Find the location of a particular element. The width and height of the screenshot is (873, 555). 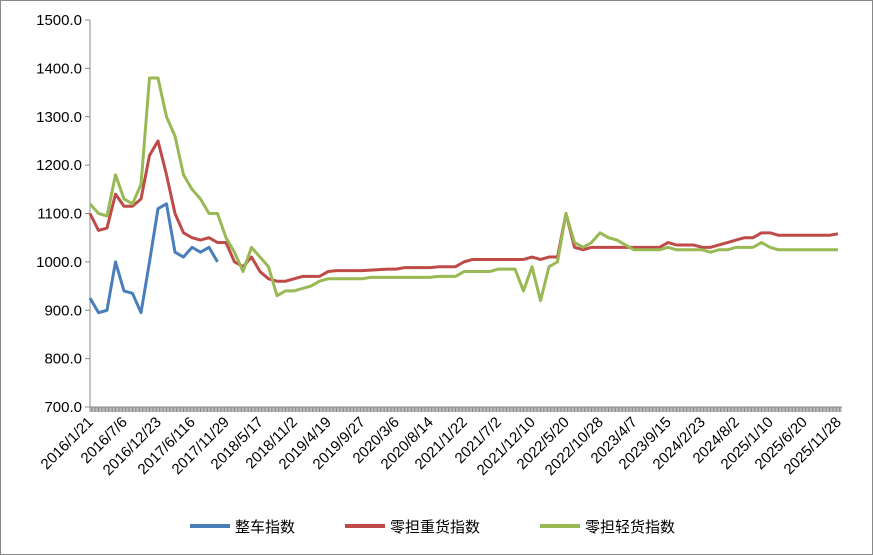

legend-label: 零担重货指数 is located at coordinates (435, 527).